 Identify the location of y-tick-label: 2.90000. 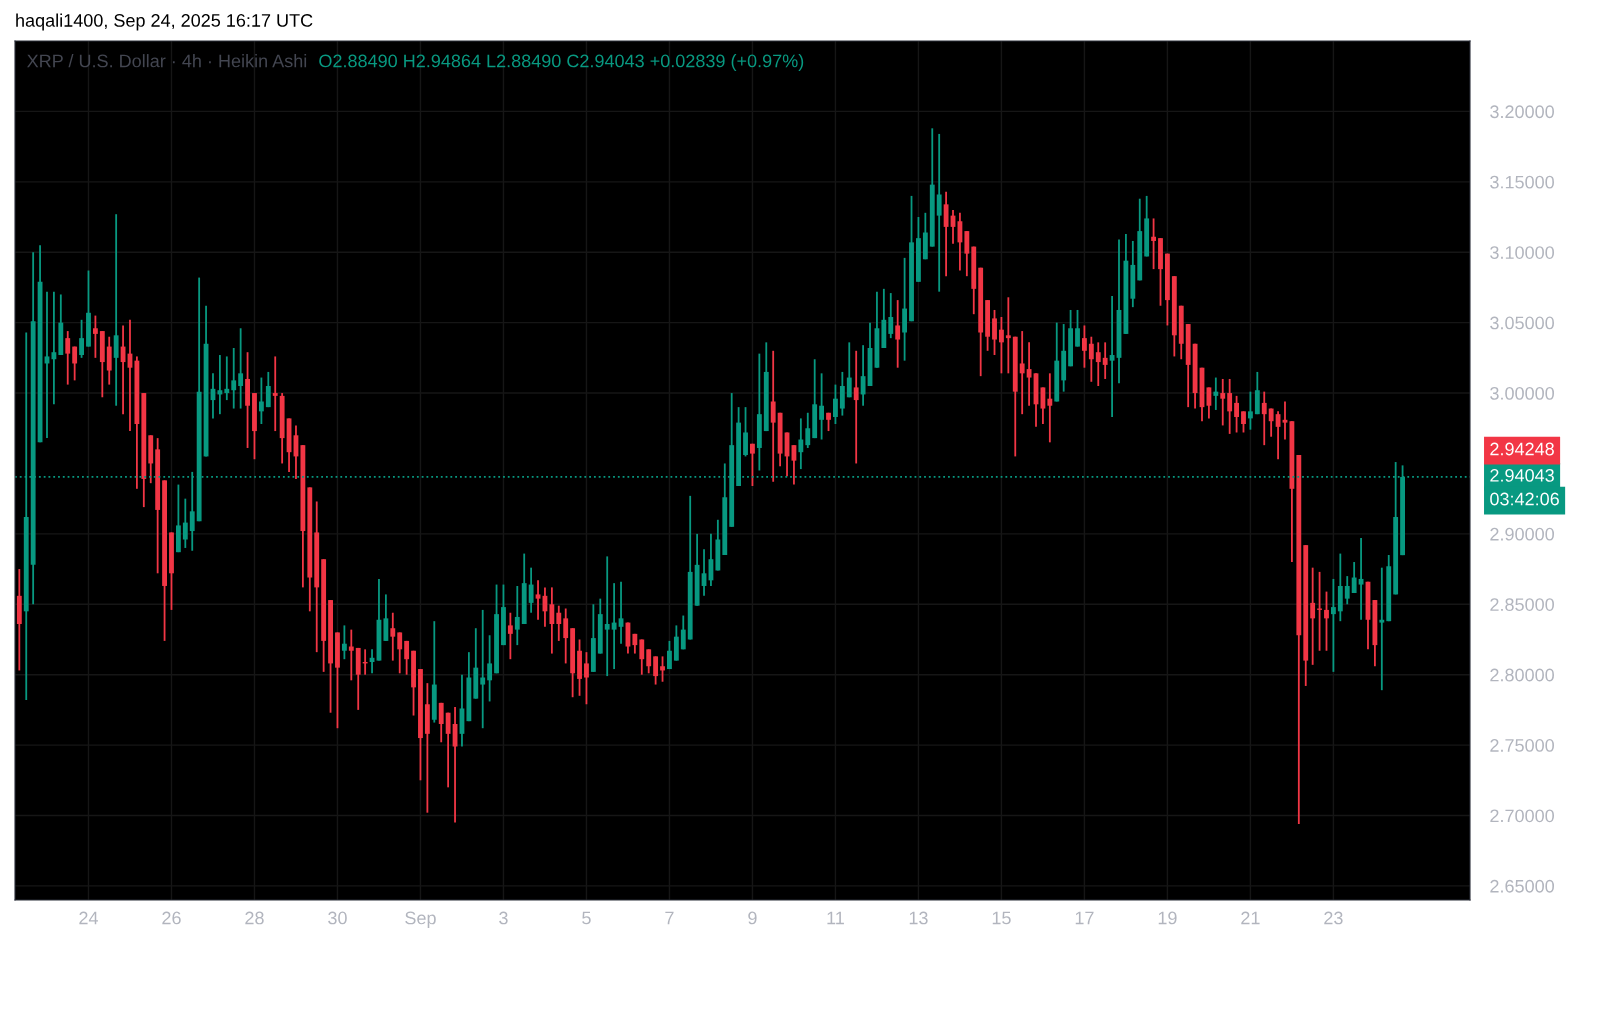
(1522, 534).